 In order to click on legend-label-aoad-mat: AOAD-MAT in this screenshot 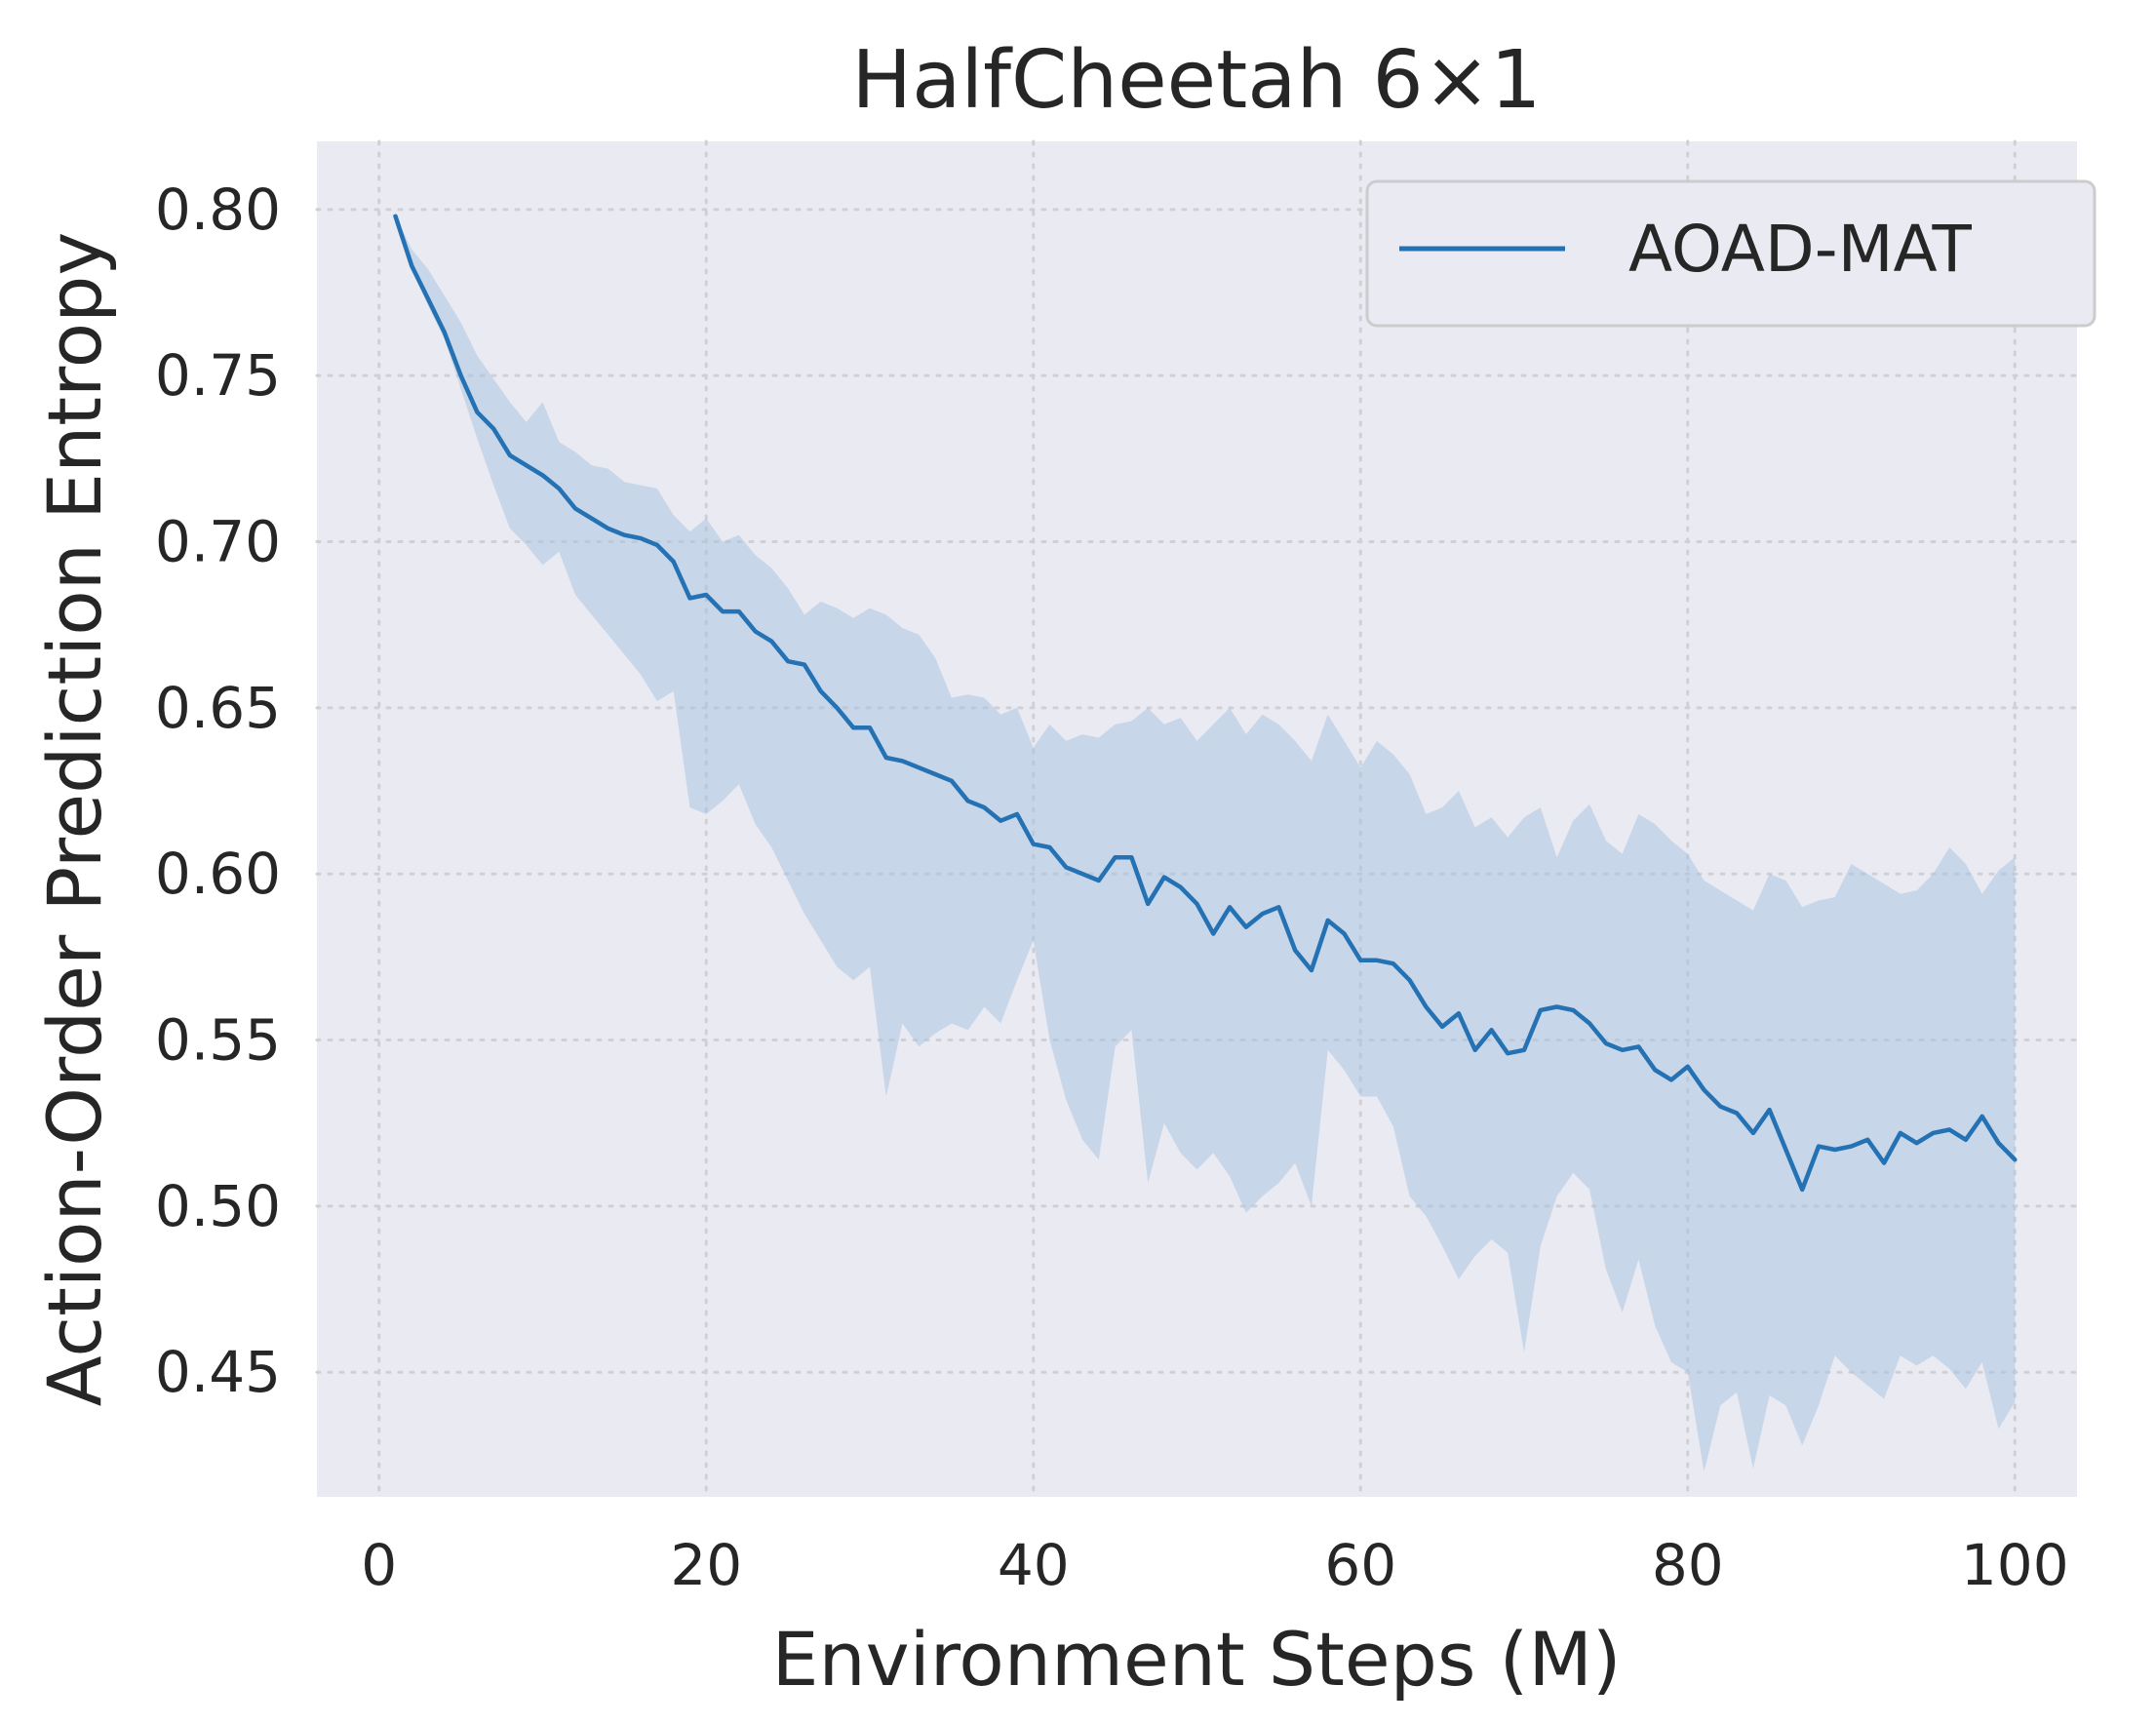, I will do `click(1800, 249)`.